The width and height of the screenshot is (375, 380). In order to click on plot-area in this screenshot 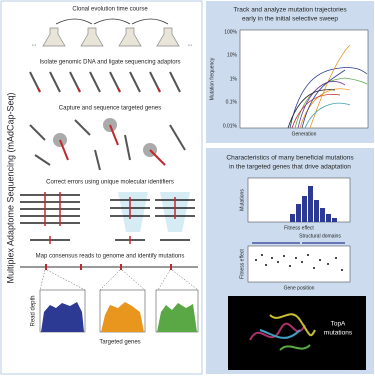, I will do `click(304, 79)`.